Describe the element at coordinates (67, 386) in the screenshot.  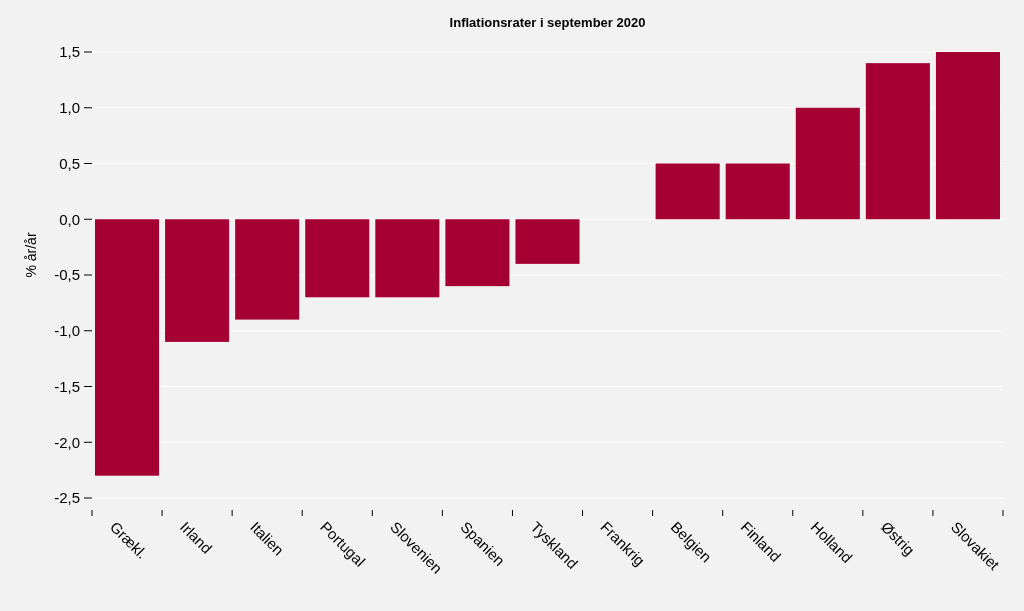
I see `y-tick-label: -1,5` at that location.